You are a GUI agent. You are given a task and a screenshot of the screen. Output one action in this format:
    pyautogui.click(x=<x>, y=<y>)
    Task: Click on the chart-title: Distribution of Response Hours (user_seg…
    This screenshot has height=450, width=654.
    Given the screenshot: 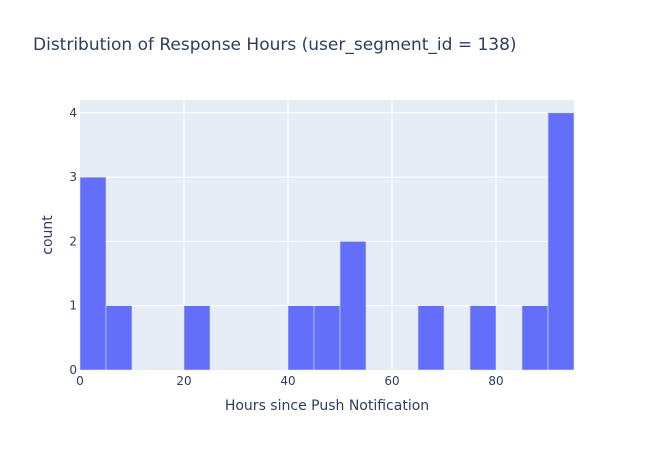 What is the action you would take?
    pyautogui.click(x=275, y=45)
    